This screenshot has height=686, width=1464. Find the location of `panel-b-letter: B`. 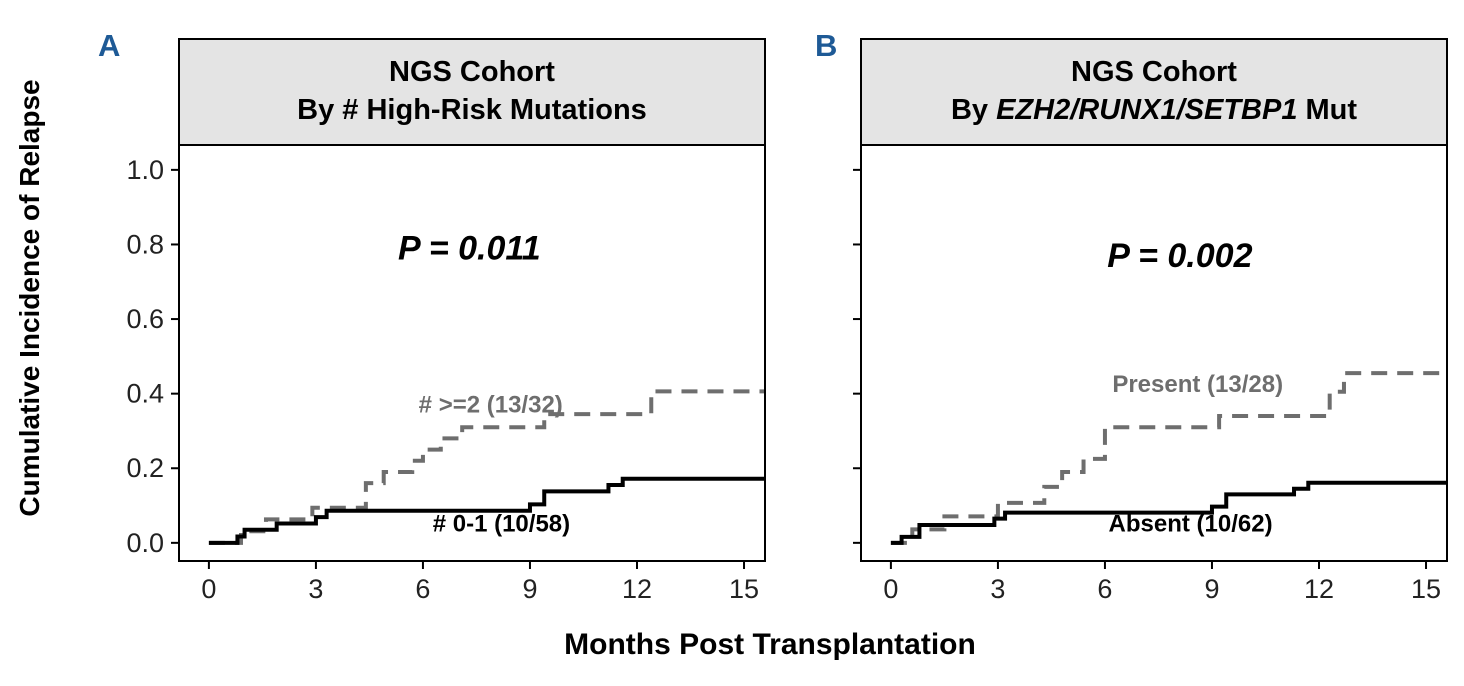

panel-b-letter: B is located at coordinates (826, 45).